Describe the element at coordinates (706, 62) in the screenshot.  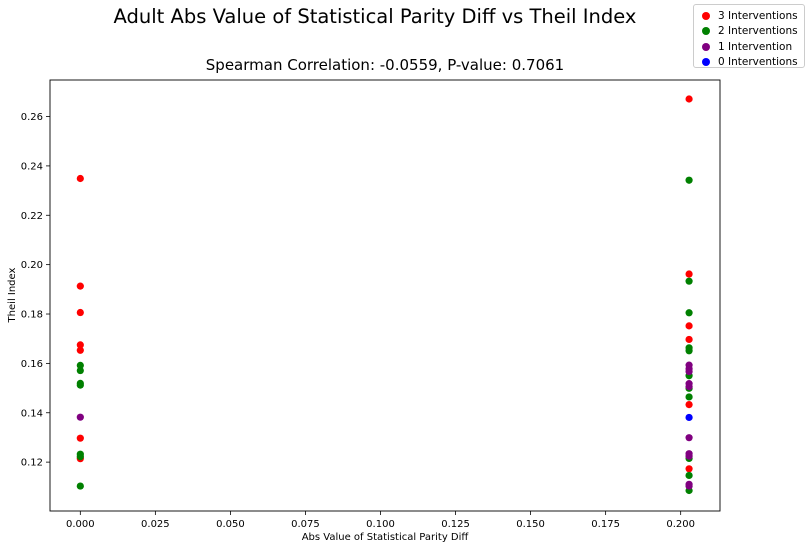
I see `legend-marker-blue` at that location.